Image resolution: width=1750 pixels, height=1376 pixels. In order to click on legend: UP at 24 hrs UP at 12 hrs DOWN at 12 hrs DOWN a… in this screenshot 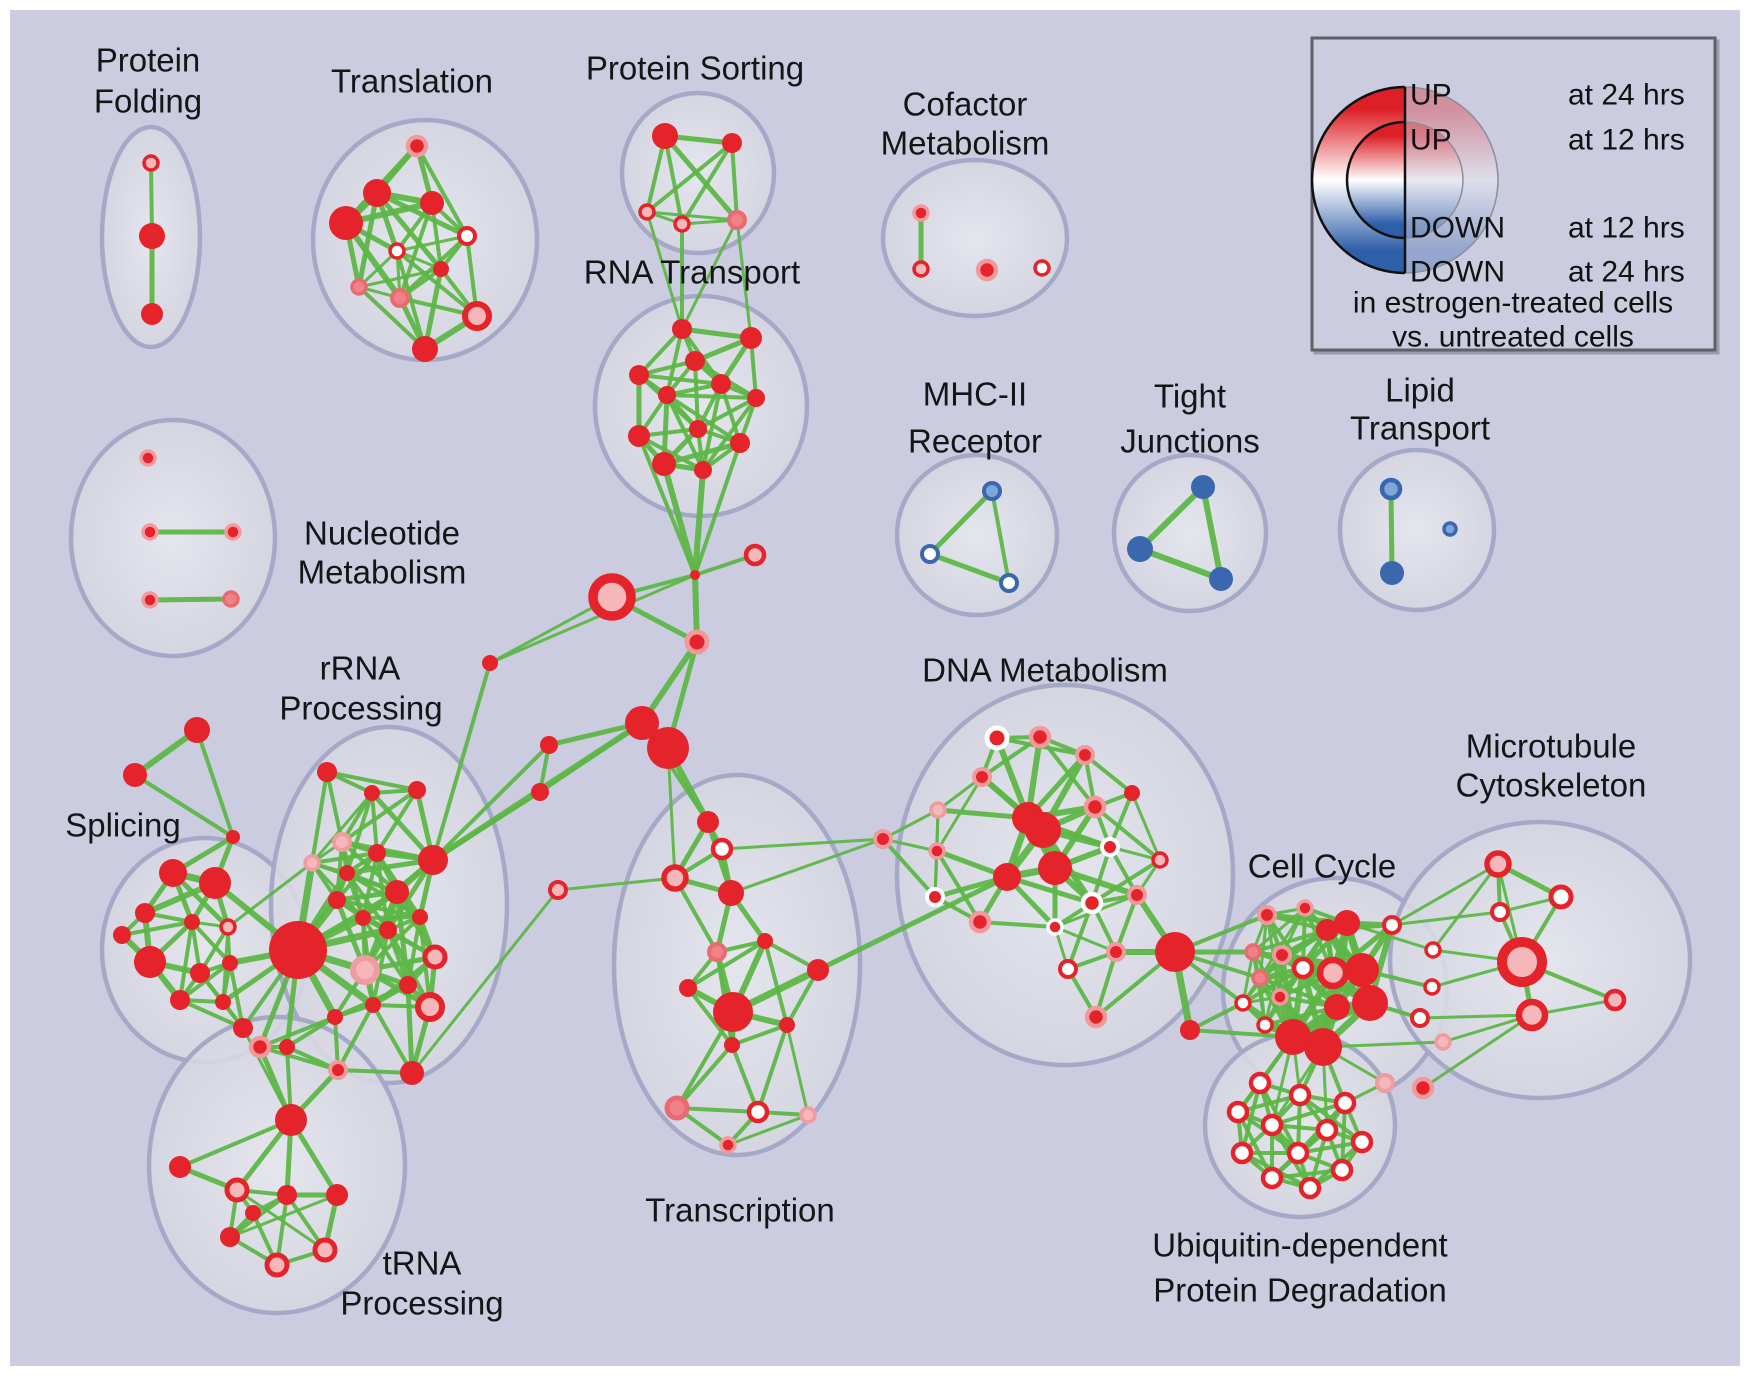, I will do `click(1515, 195)`.